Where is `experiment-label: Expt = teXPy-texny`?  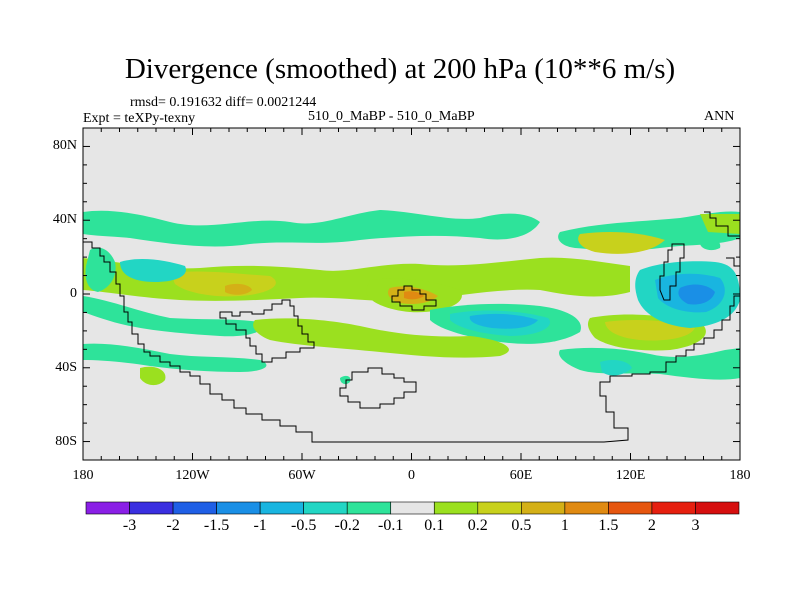
experiment-label: Expt = teXPy-texny is located at coordinates (139, 118).